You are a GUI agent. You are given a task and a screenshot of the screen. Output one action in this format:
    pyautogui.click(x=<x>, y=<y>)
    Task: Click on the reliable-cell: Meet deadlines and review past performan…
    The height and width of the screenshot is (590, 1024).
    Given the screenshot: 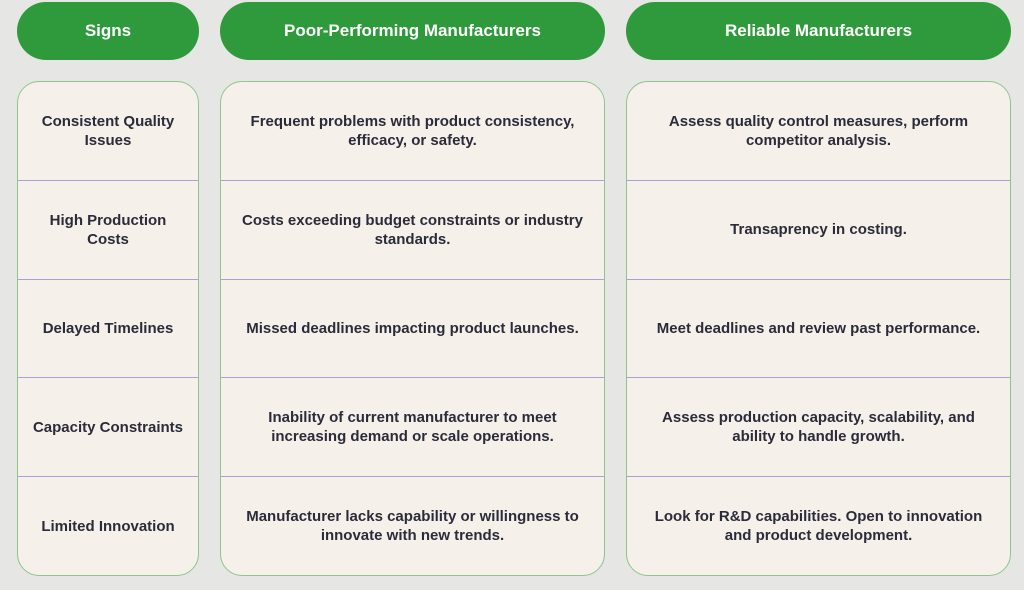 What is the action you would take?
    pyautogui.click(x=818, y=328)
    